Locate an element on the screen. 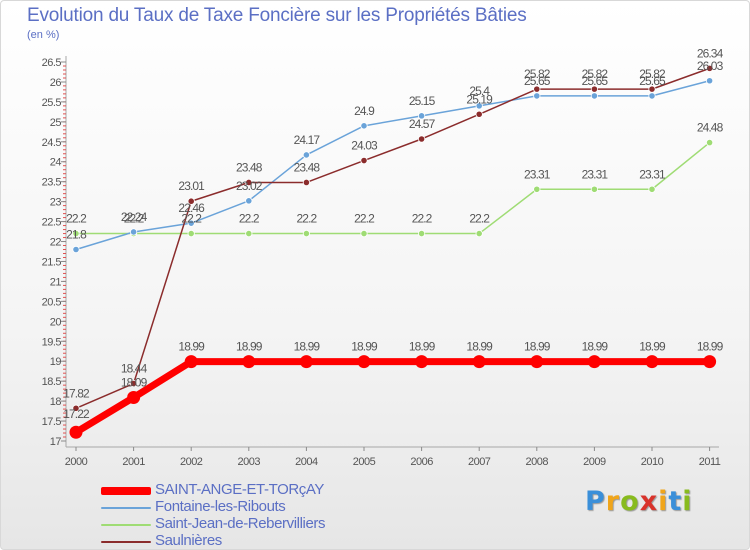 This screenshot has height=550, width=750. y-tick-label: 17 is located at coordinates (56, 442).